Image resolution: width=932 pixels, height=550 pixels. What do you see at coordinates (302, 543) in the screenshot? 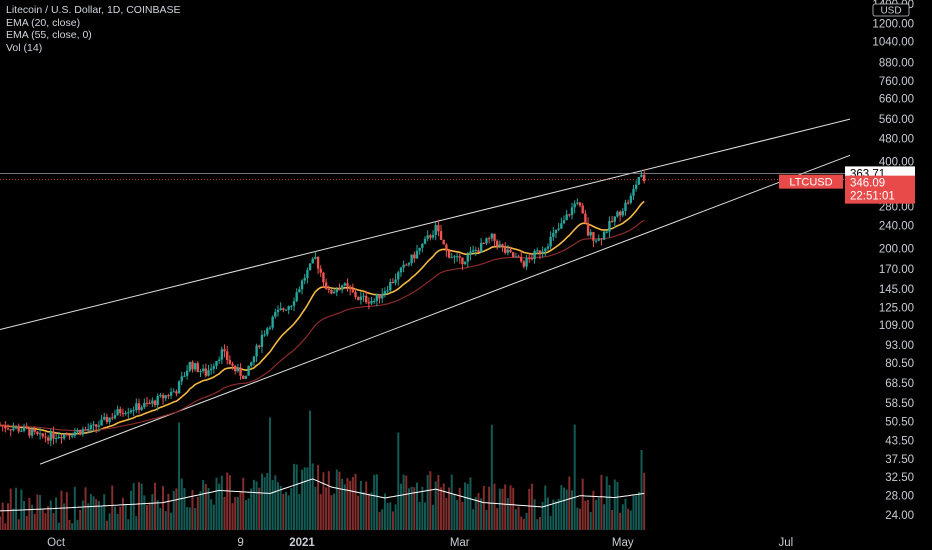
I see `time-tick-label: 2021` at bounding box center [302, 543].